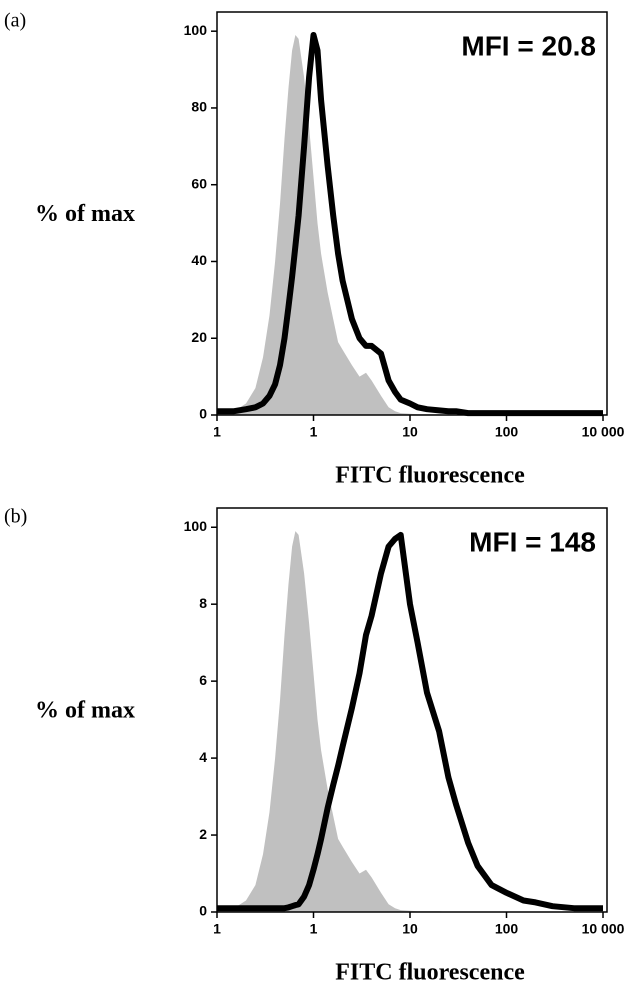 The height and width of the screenshot is (981, 635). I want to click on annotation: MFI = 148, so click(532, 541).